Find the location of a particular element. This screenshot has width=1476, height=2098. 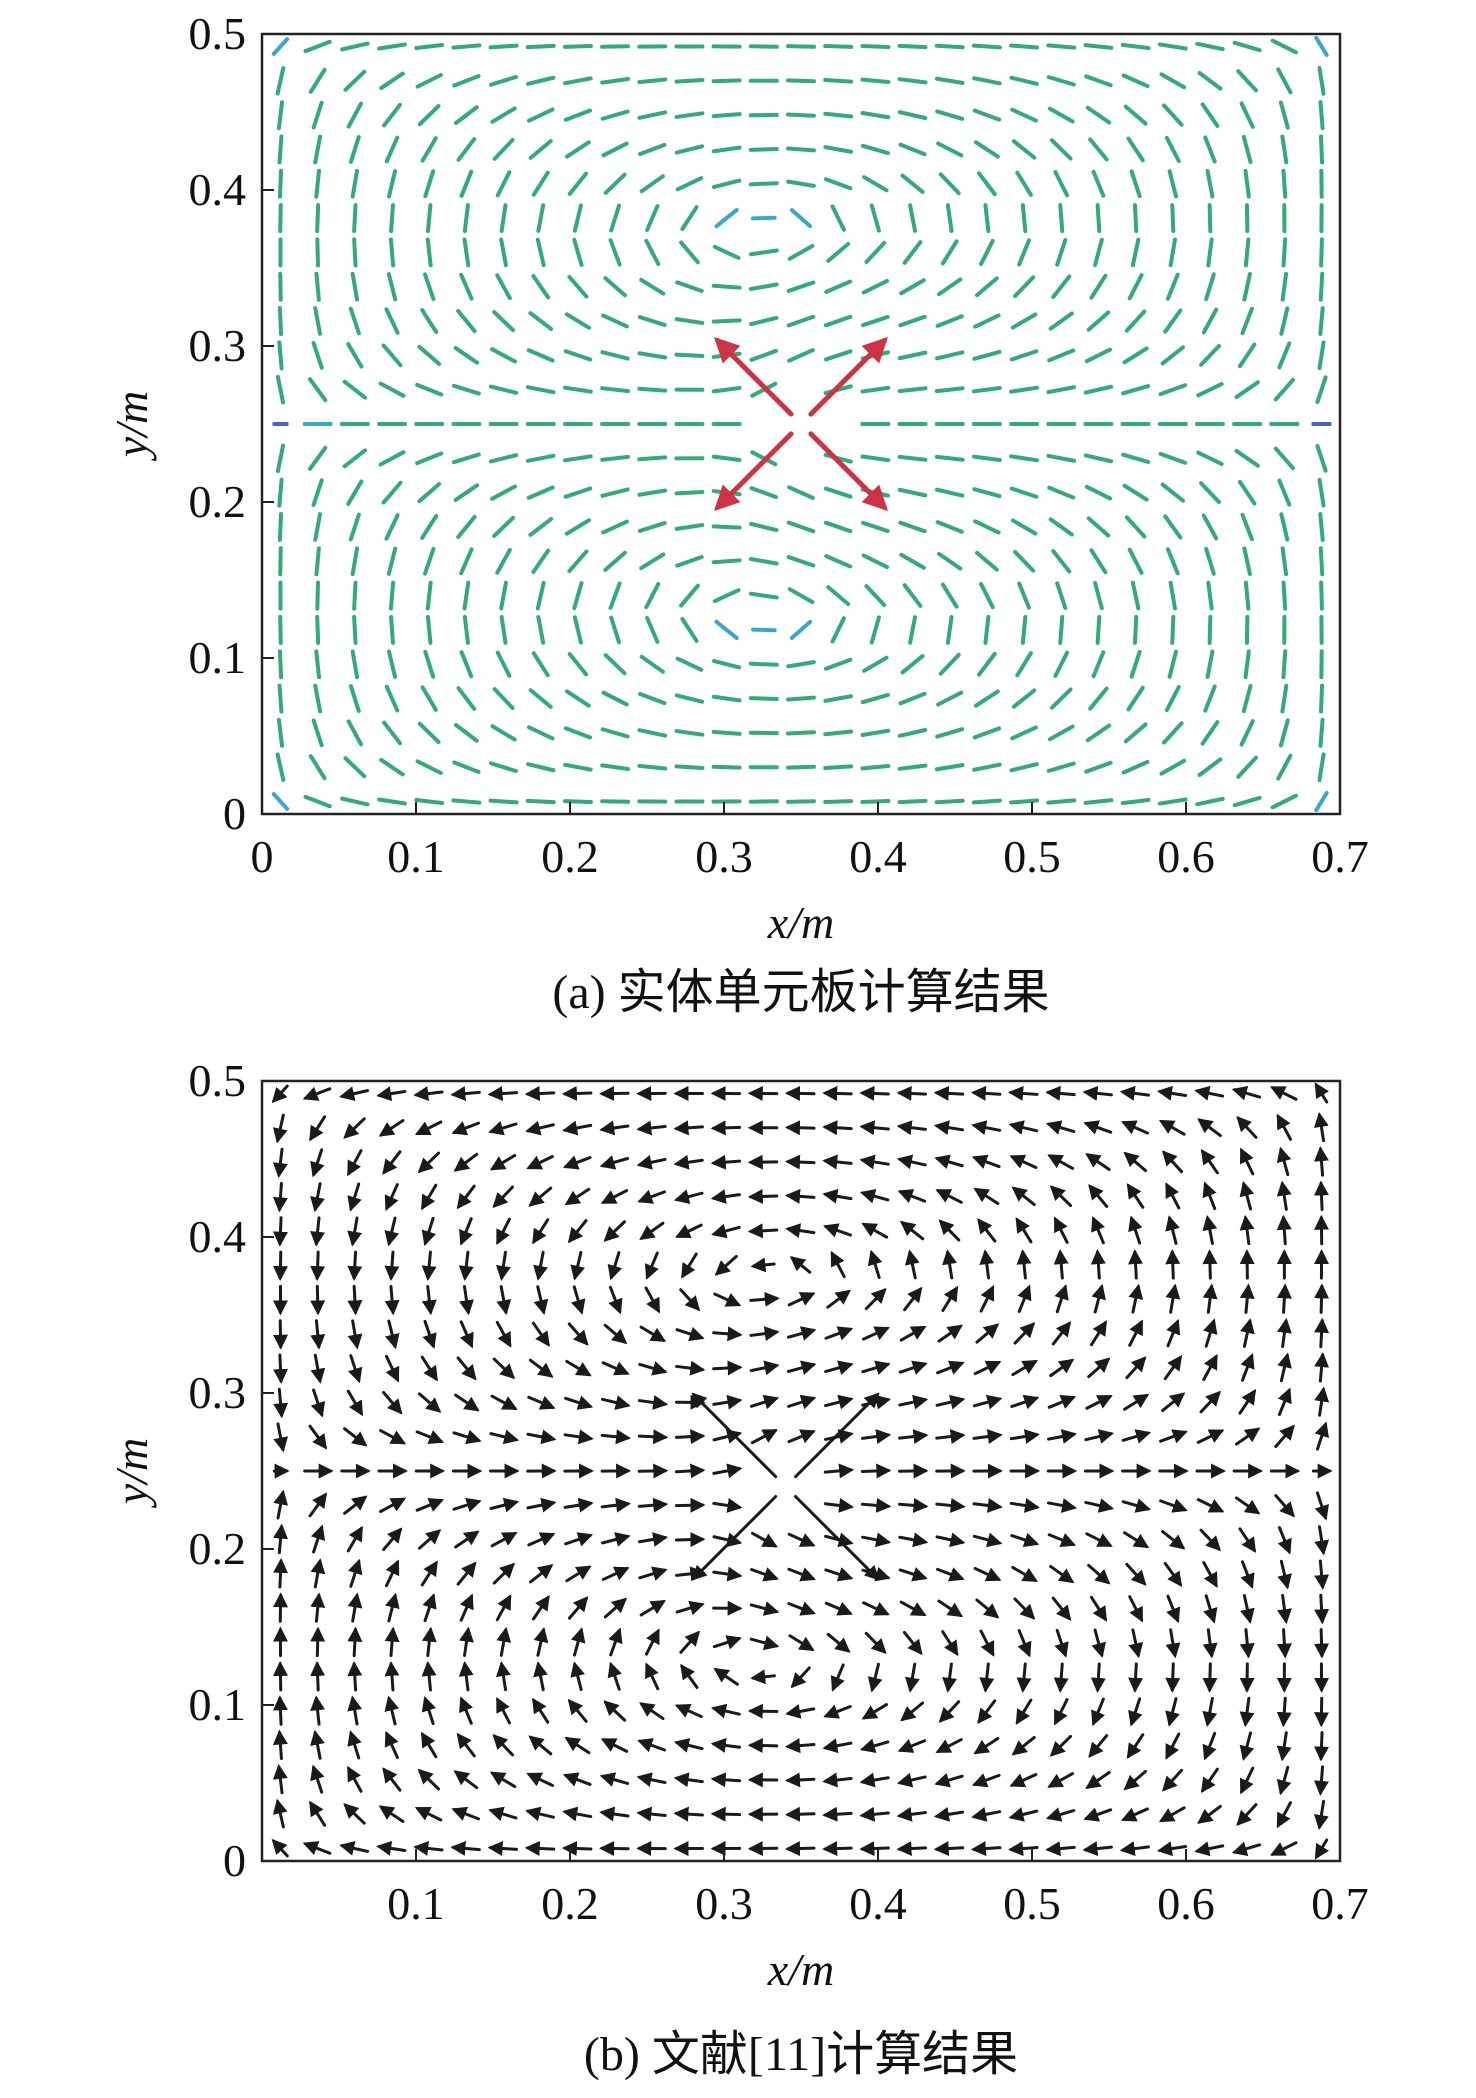

y-axis-a: 0 0.1 0.2 0.3 0.4 0.5 is located at coordinates (231, 423).